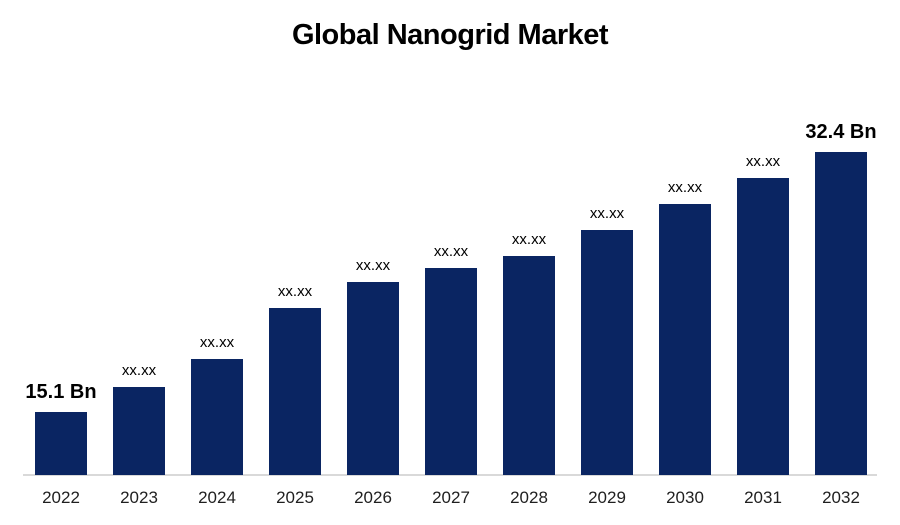 The width and height of the screenshot is (900, 525). What do you see at coordinates (607, 352) in the screenshot?
I see `bar-2029` at bounding box center [607, 352].